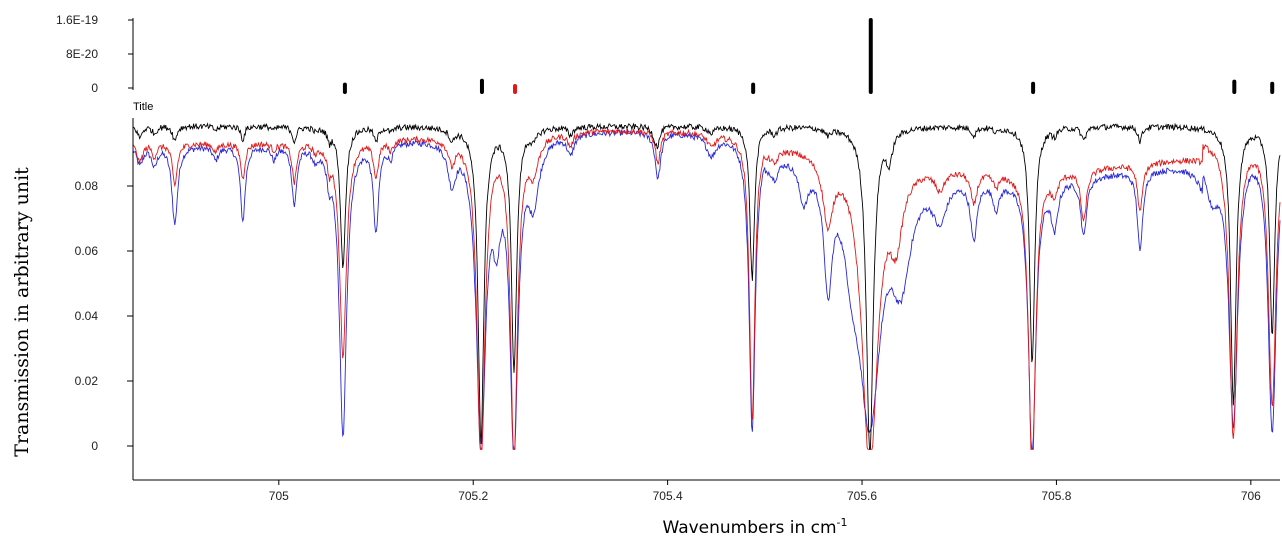 Image resolution: width=1282 pixels, height=546 pixels. Describe the element at coordinates (22, 312) in the screenshot. I see `y-axis-title: Transmission in arbitrary unit` at that location.